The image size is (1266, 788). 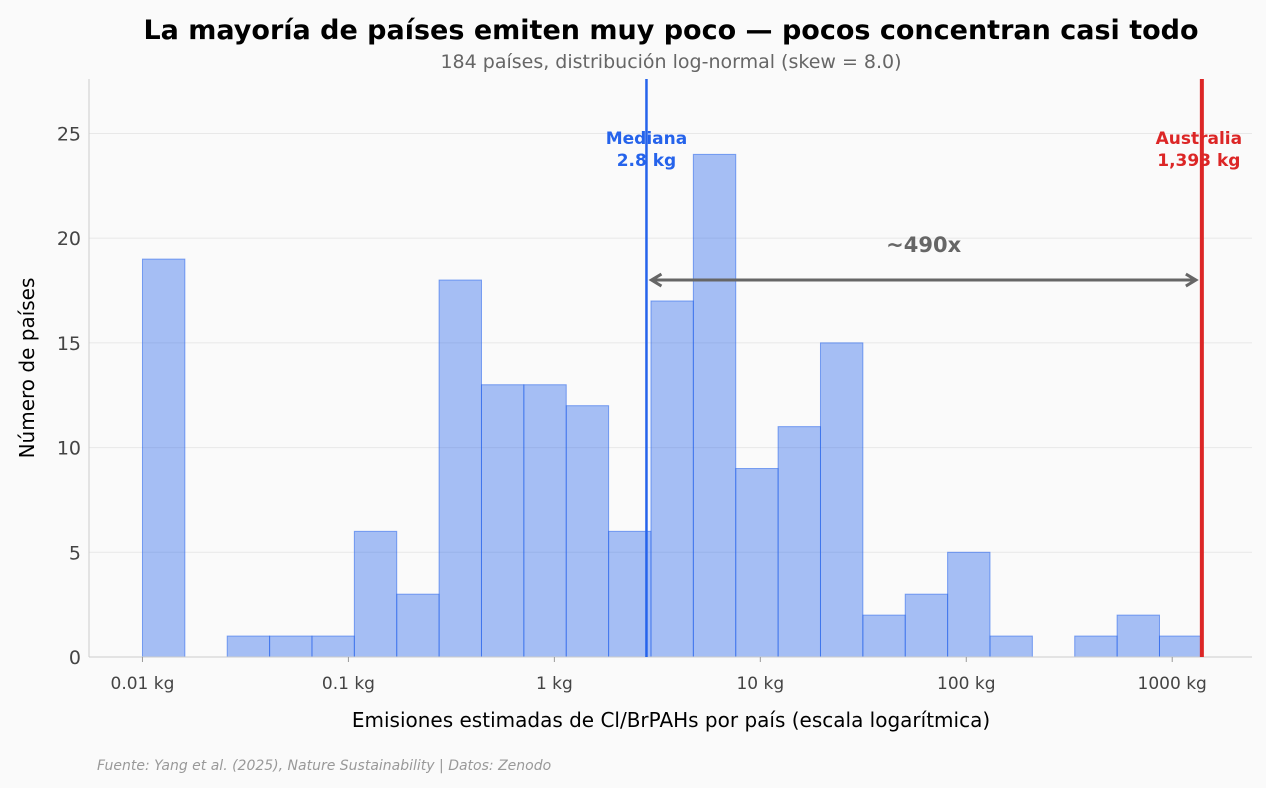 What do you see at coordinates (1198, 161) in the screenshot?
I see `max-value-label: 1,393 kg` at bounding box center [1198, 161].